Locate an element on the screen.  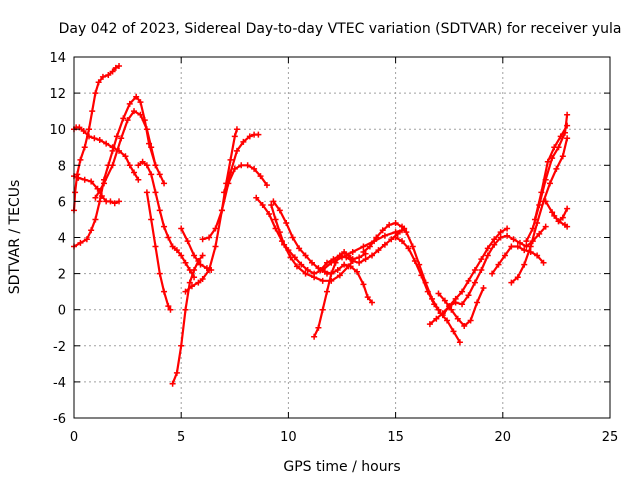
x-tick-label: 20 is located at coordinates (503, 437).